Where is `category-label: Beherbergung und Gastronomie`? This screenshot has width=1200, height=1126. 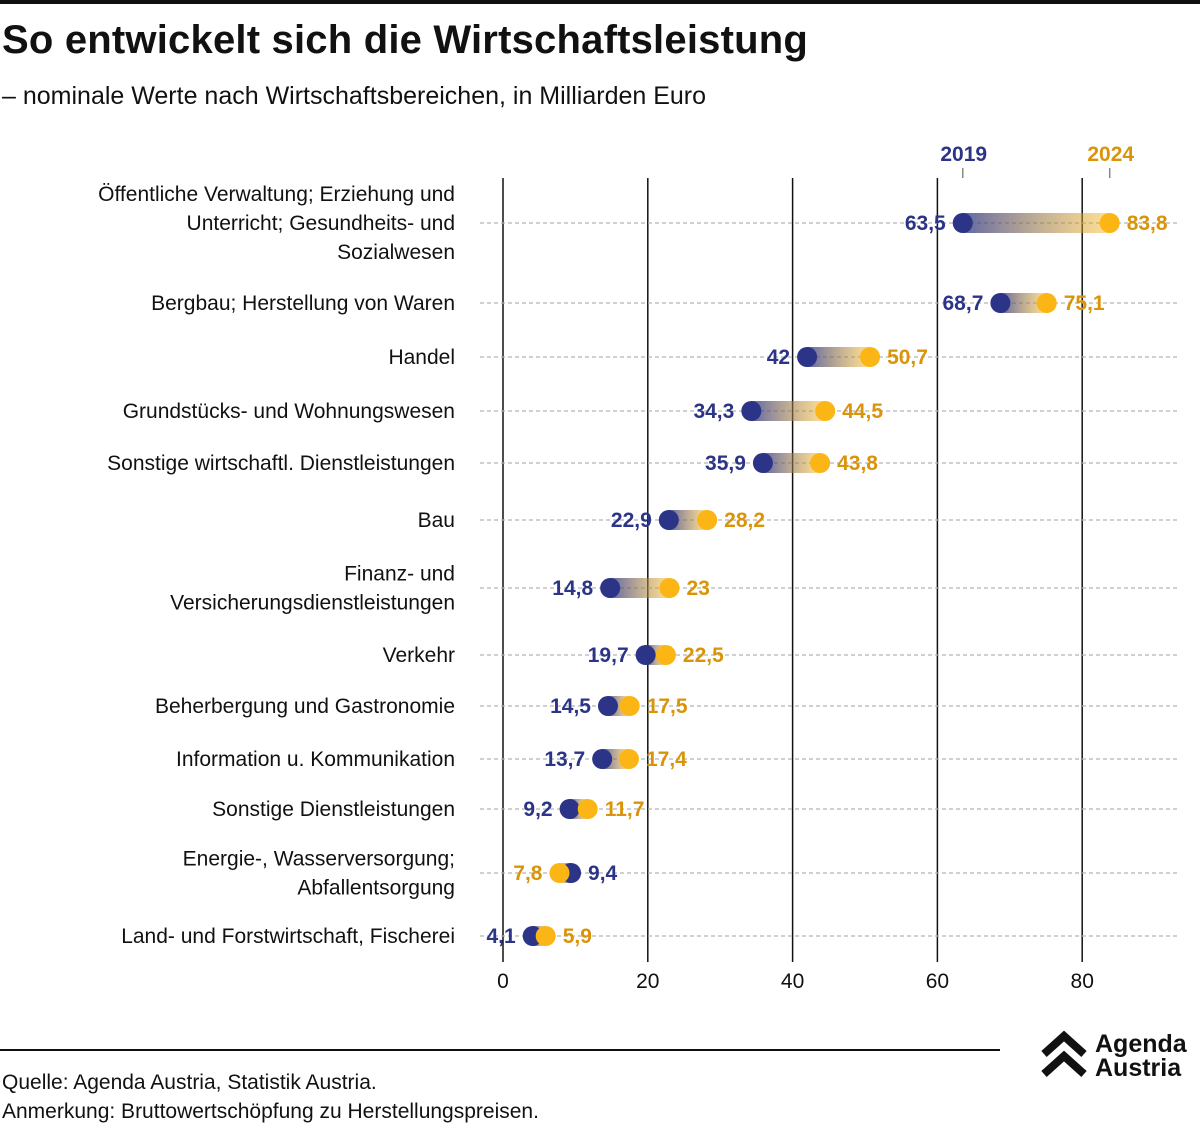 category-label: Beherbergung und Gastronomie is located at coordinates (305, 706).